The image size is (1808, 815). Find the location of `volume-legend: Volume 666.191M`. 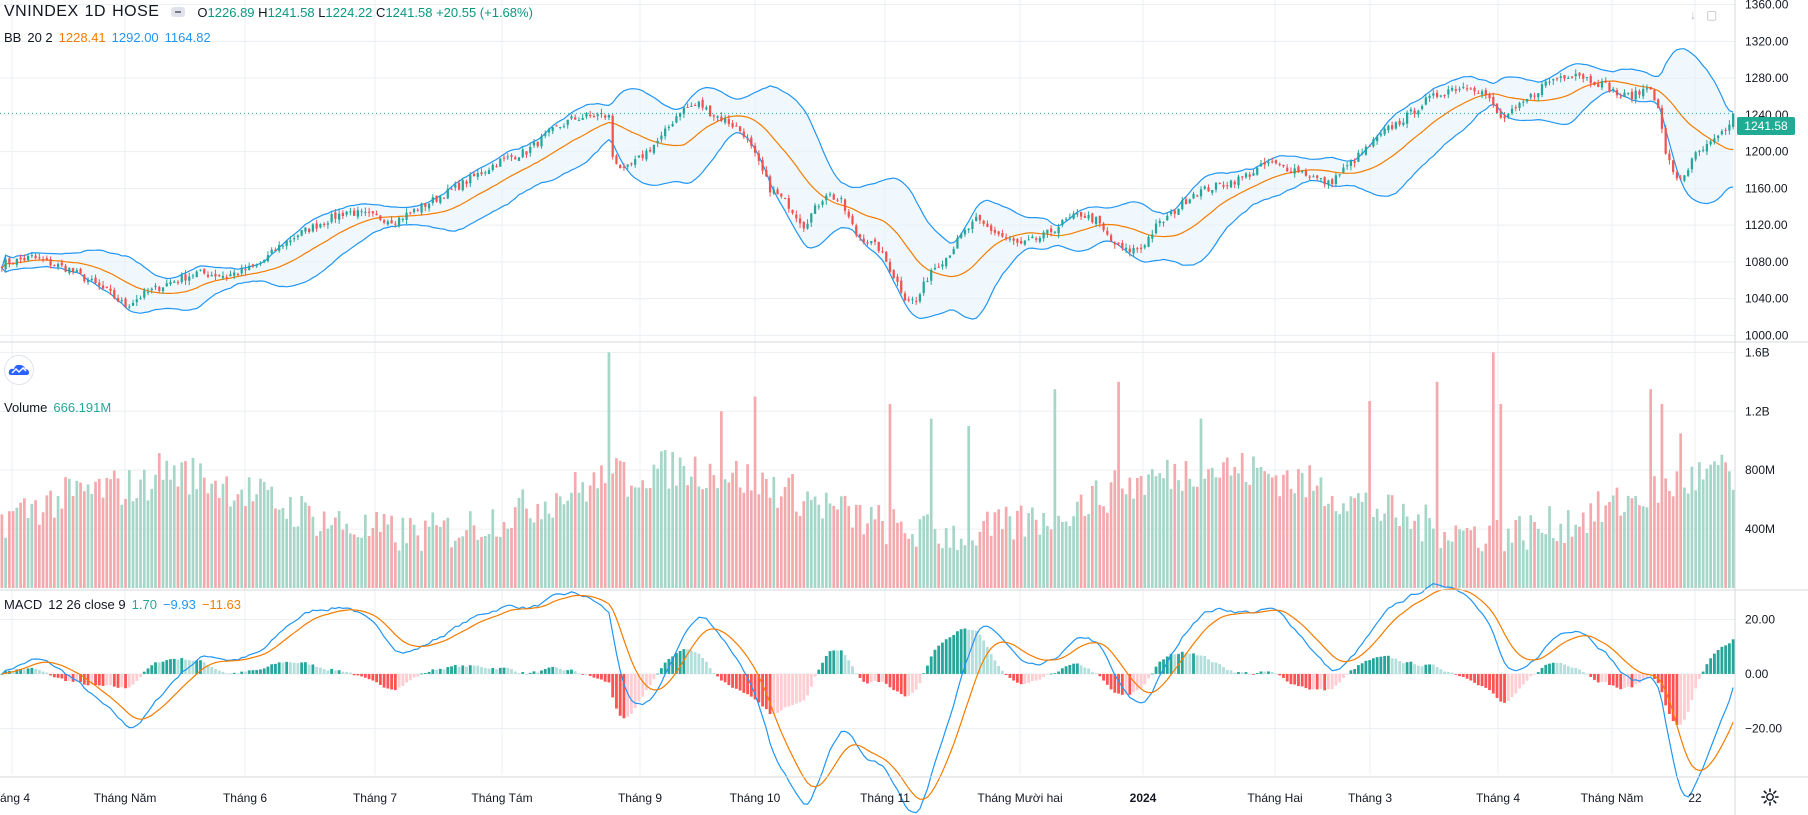

volume-legend: Volume 666.191M is located at coordinates (57, 407).